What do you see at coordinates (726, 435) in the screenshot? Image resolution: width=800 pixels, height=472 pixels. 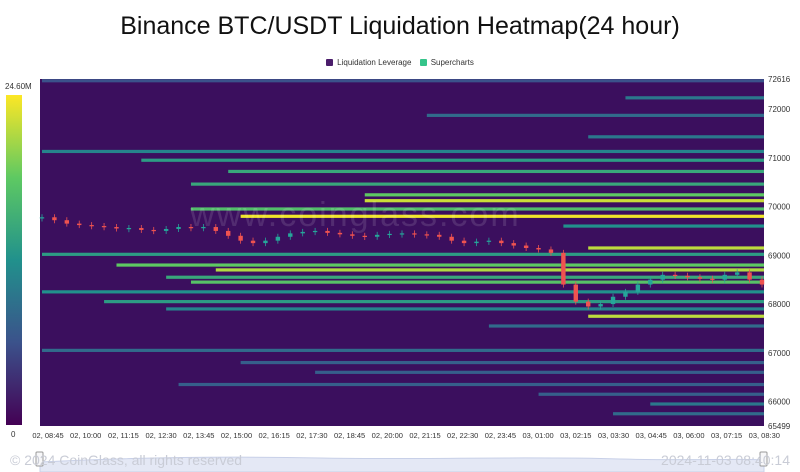 I see `x-tick-label: 03, 07:15` at bounding box center [726, 435].